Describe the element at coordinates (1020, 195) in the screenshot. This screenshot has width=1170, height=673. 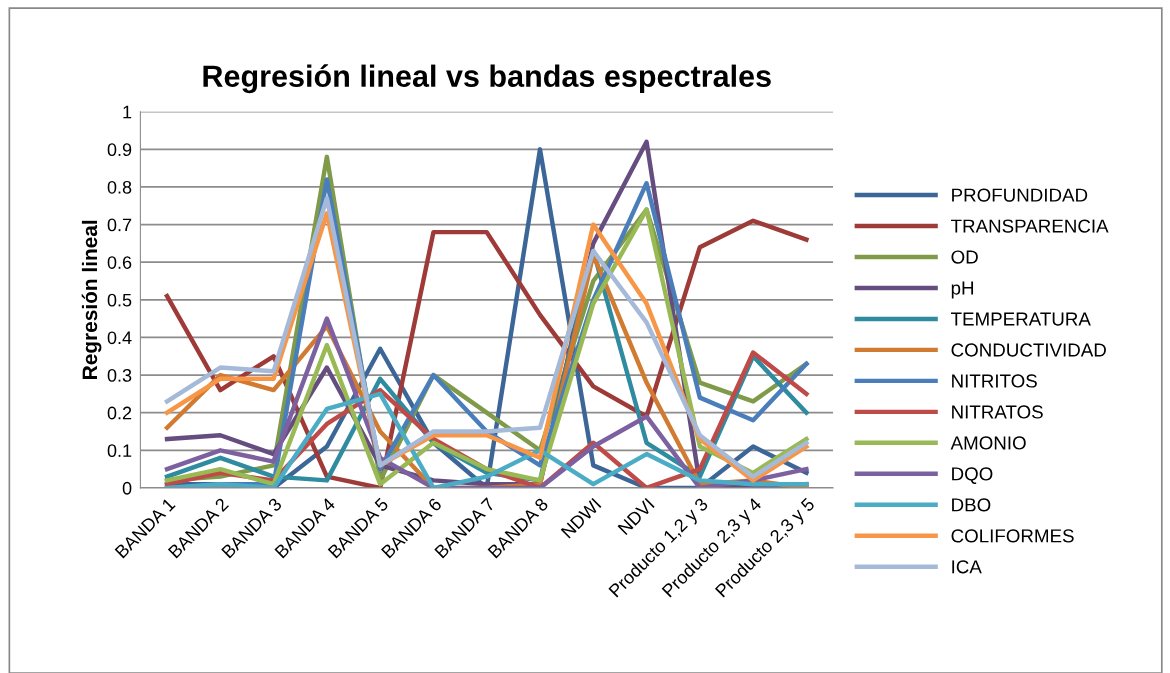
I see `legend-label: PROFUNDIDAD` at that location.